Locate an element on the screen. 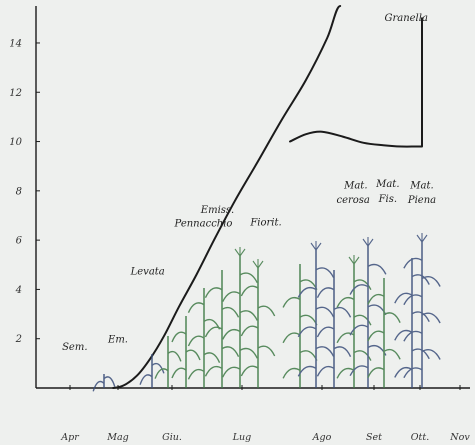 The width and height of the screenshot is (475, 445). stage-annotation: Levata is located at coordinates (147, 272).